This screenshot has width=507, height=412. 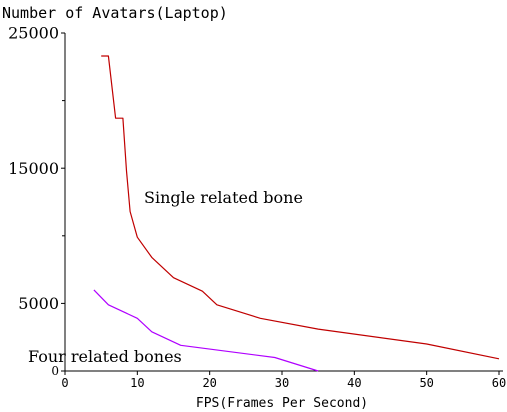 I want to click on y-tick-label: 5000, so click(x=38, y=303).